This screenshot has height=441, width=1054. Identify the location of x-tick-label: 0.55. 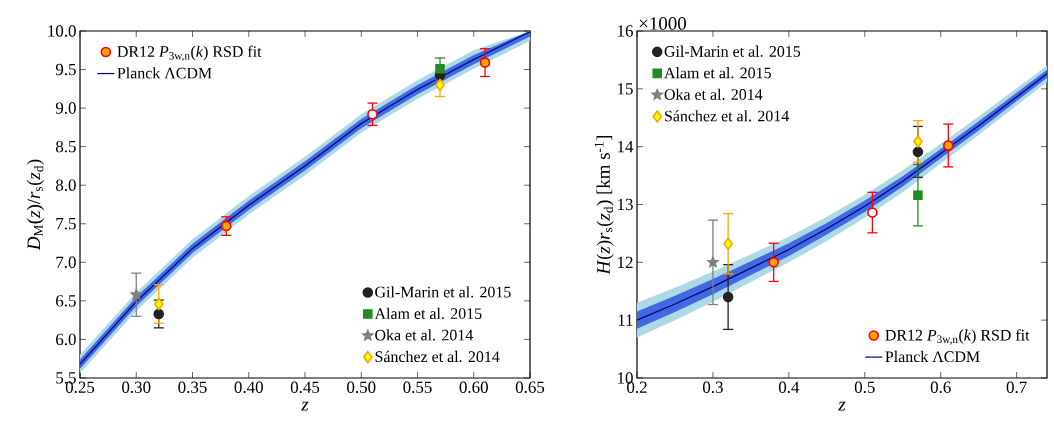
(417, 387).